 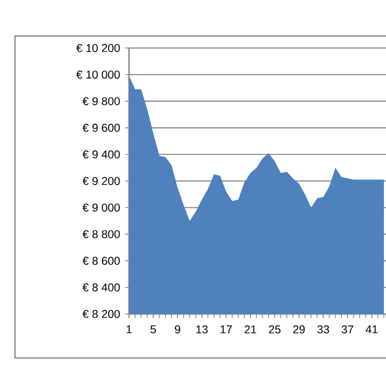 I want to click on x-tick-label: 33, so click(x=323, y=329).